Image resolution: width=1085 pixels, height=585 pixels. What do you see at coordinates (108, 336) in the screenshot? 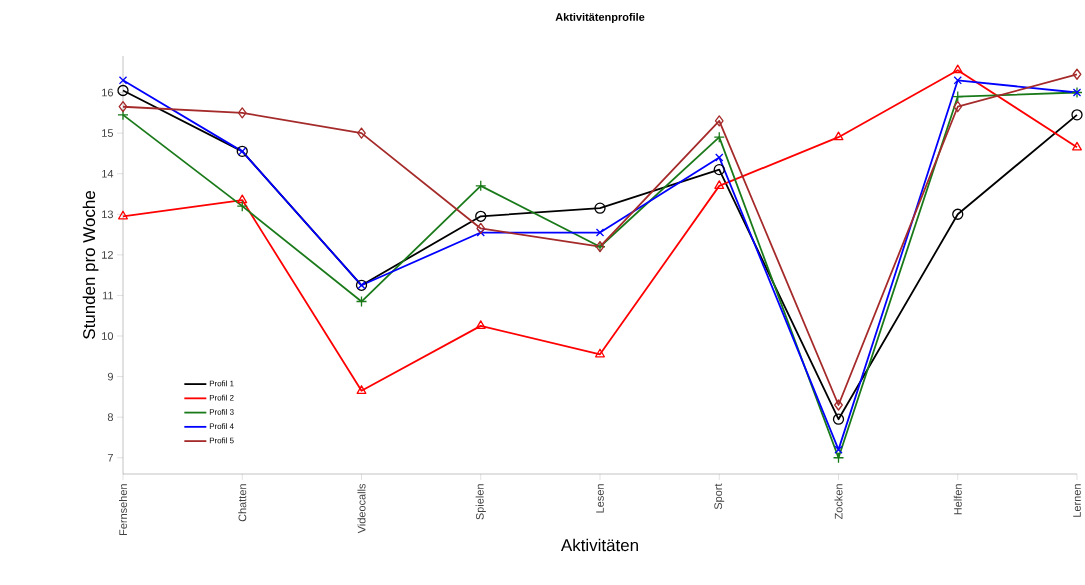
I see `y-tick-label: 10` at bounding box center [108, 336].